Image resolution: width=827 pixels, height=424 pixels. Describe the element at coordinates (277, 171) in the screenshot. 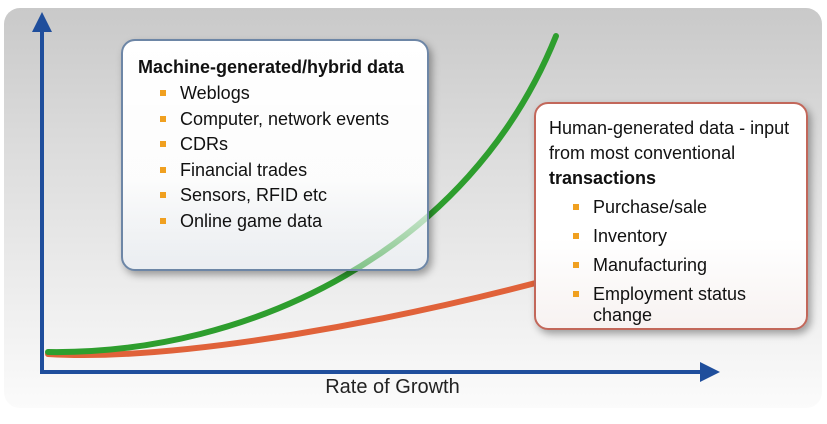

I see `list-item: Financial trades` at that location.